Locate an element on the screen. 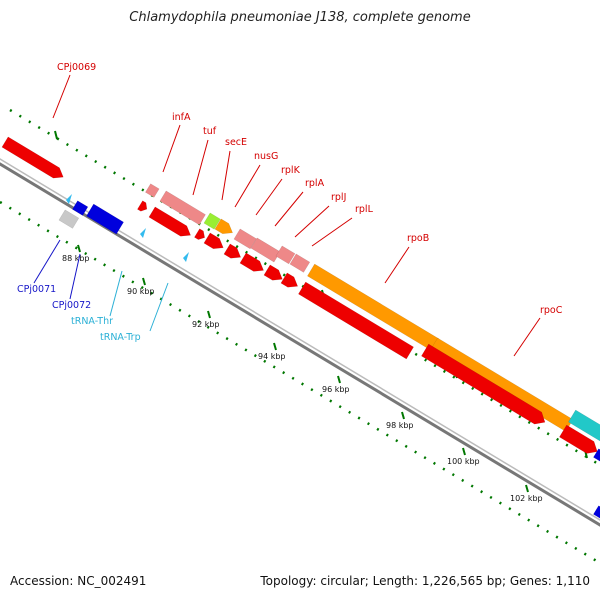  gene-nusg is located at coordinates (223, 226).